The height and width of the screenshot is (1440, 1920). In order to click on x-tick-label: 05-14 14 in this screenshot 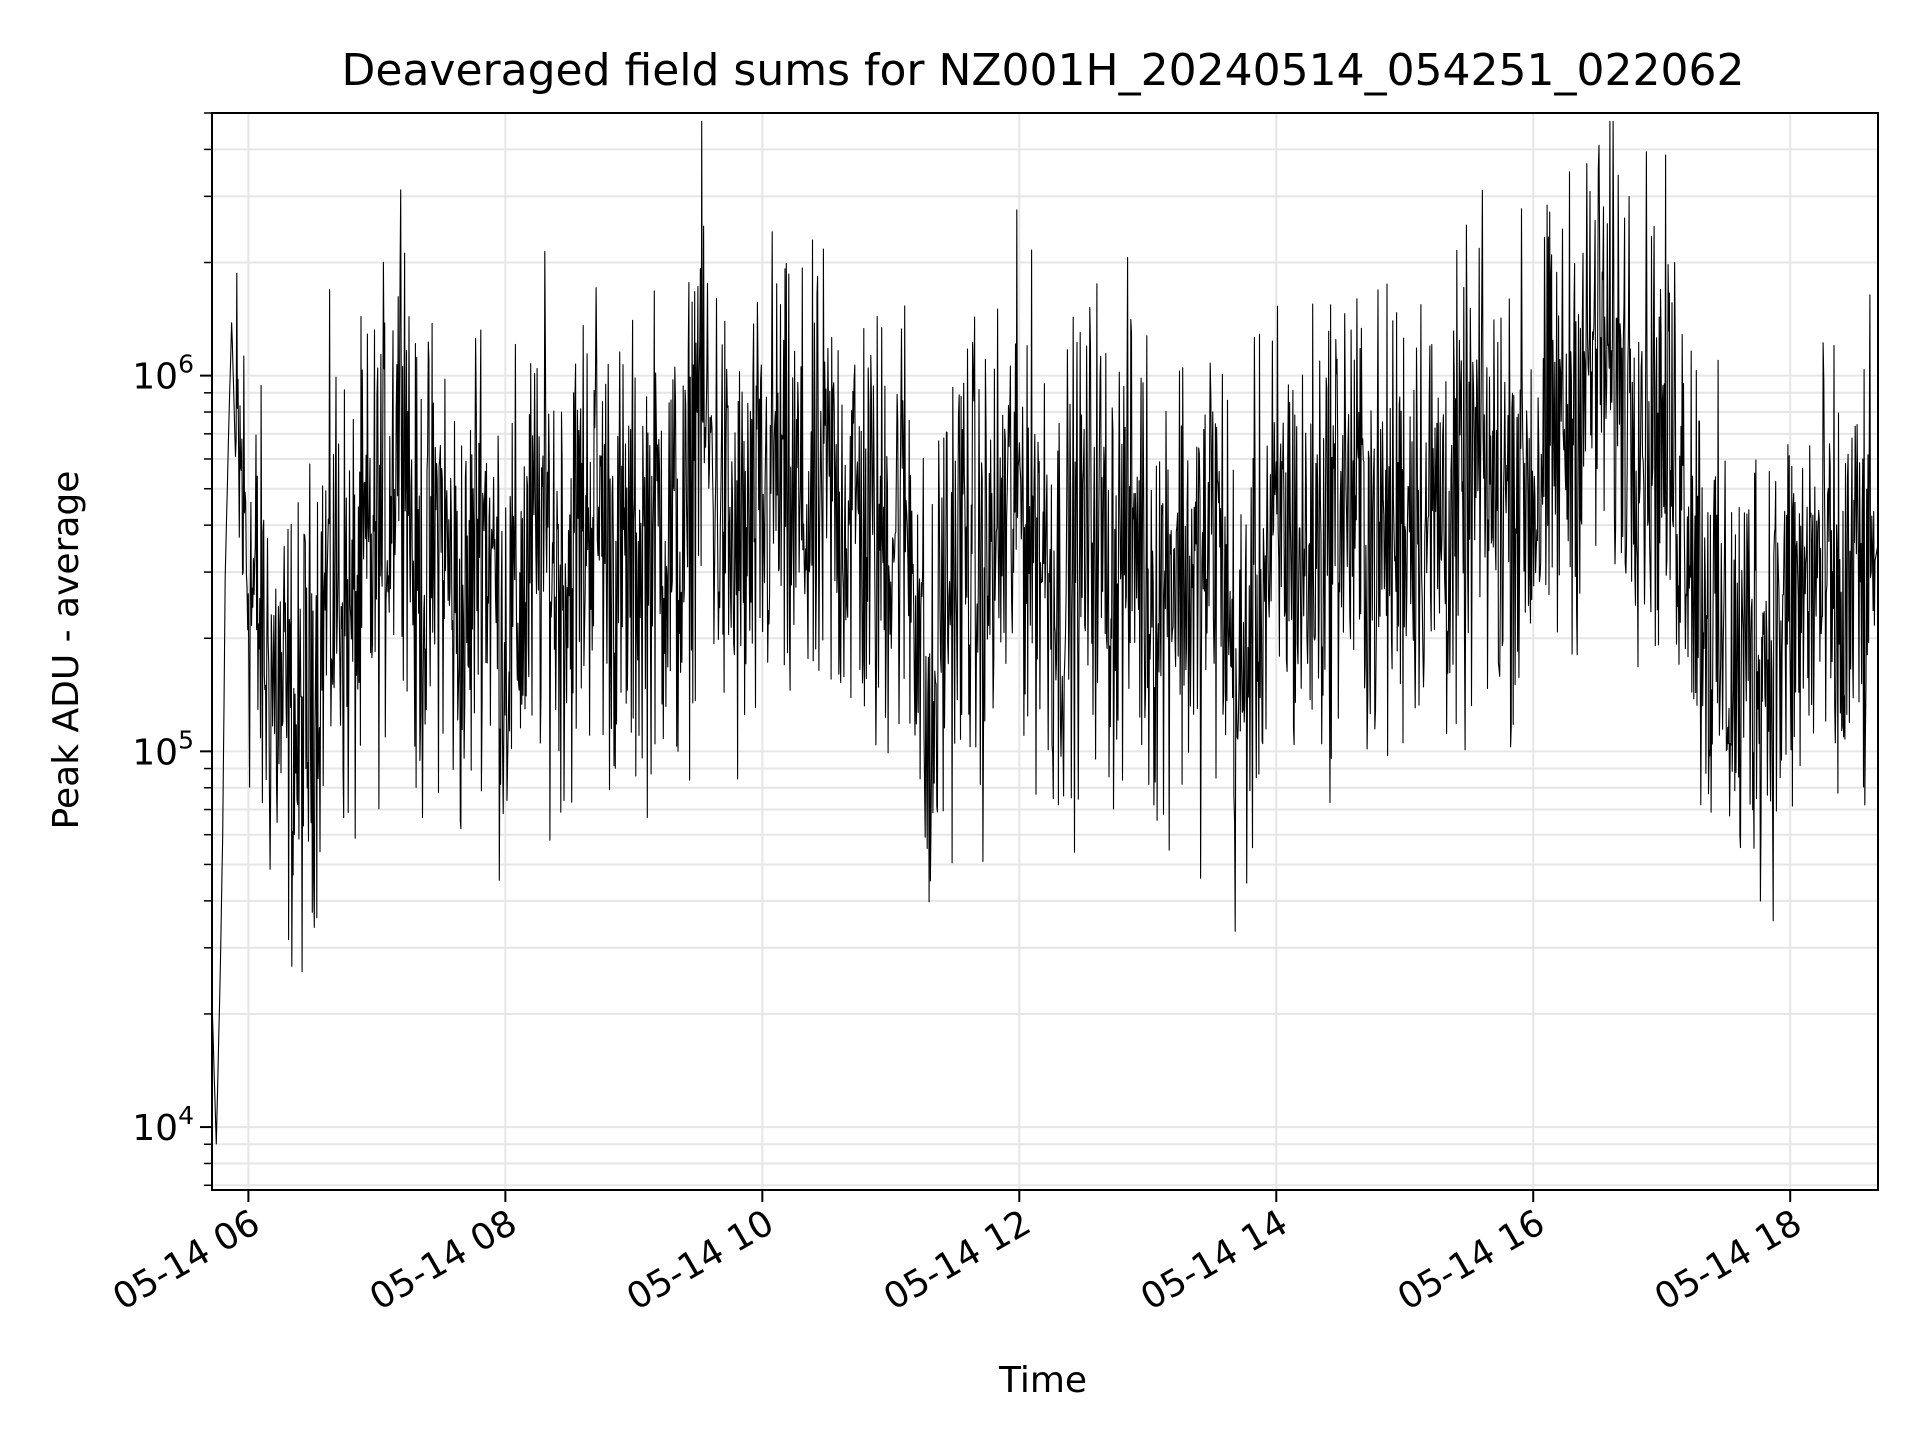, I will do `click(1214, 1260)`.